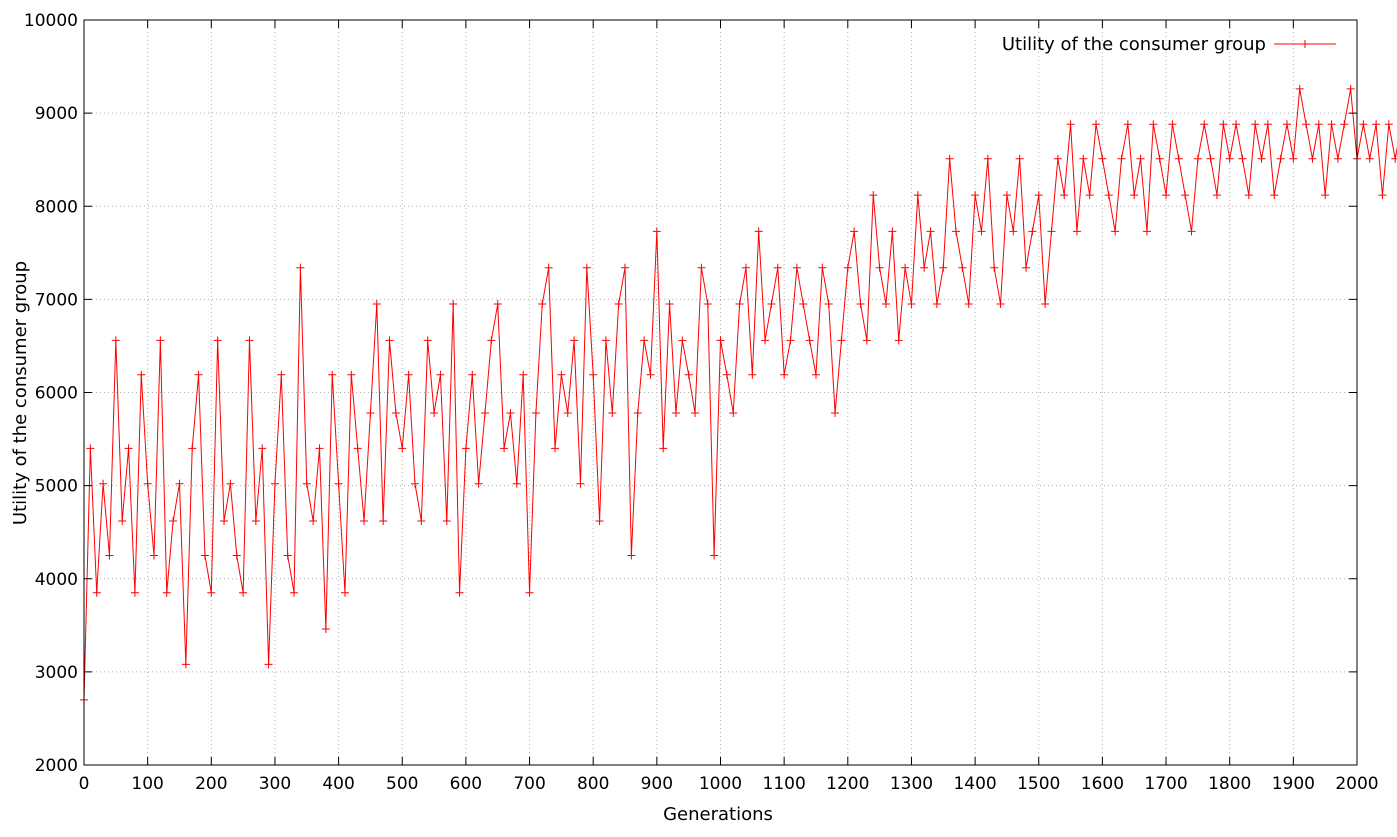 Image resolution: width=1397 pixels, height=837 pixels. I want to click on x-tick-label: 1600, so click(1102, 784).